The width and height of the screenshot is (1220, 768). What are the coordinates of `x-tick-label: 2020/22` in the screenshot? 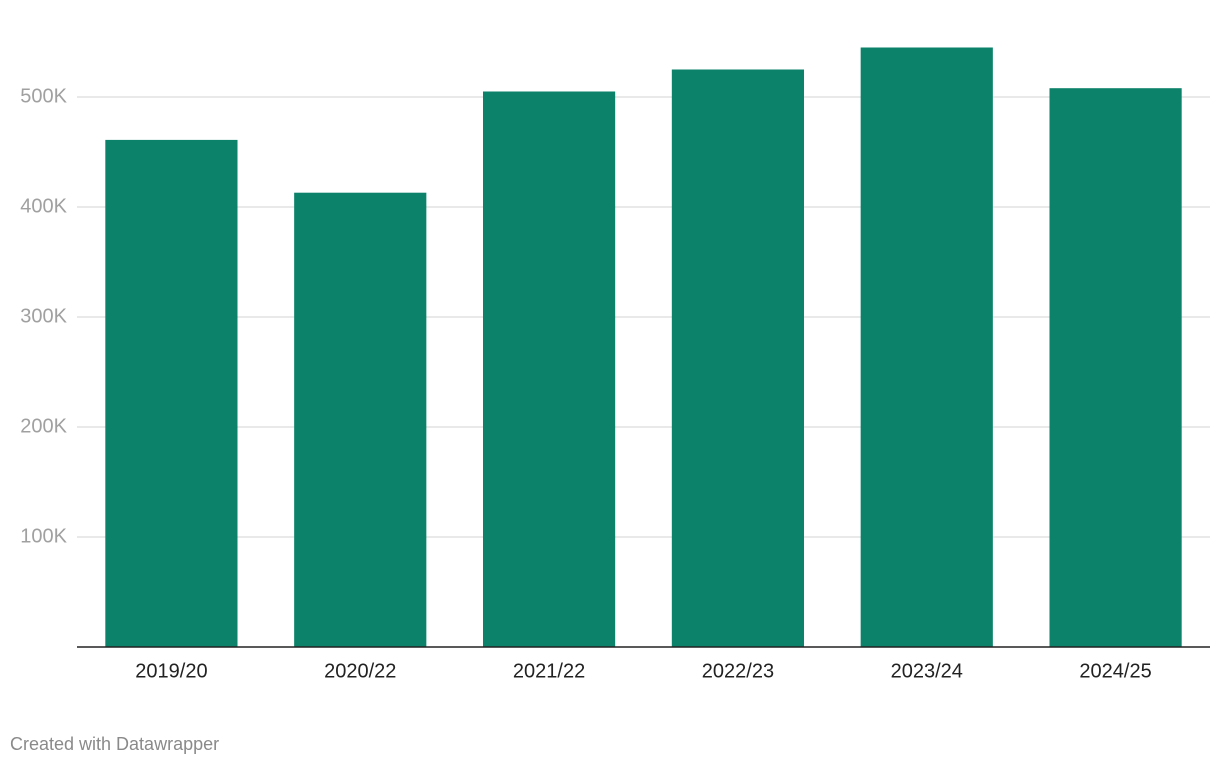 It's located at (360, 671).